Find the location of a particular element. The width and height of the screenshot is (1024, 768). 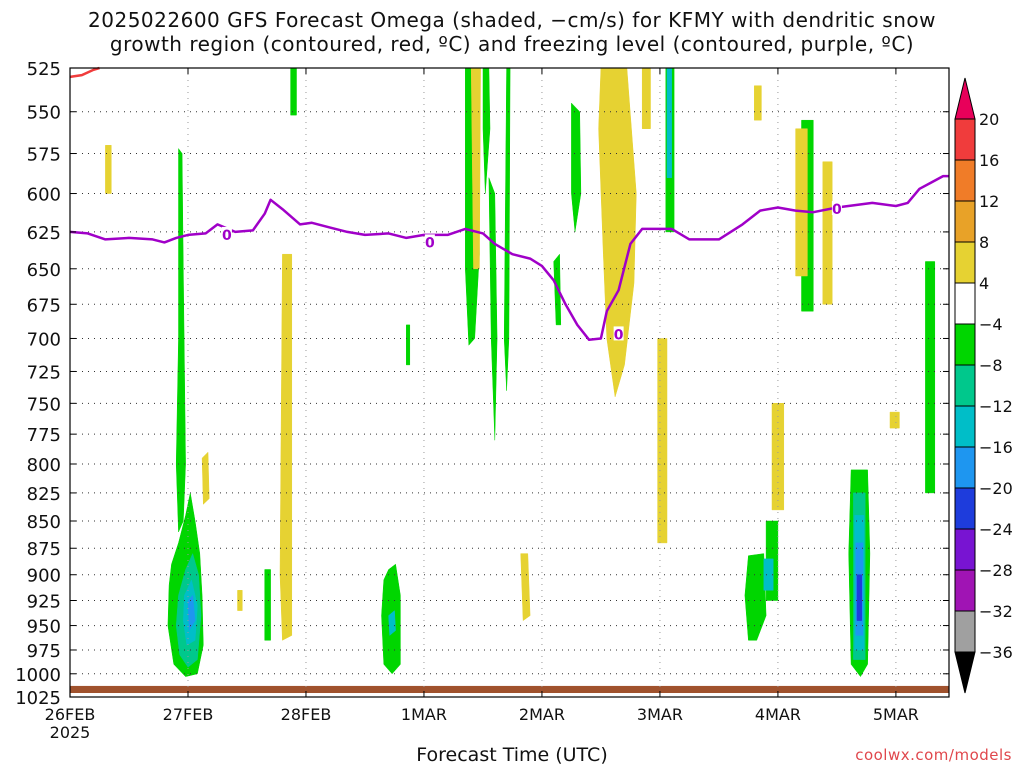

y-tick-label: 550 is located at coordinates (44, 113).